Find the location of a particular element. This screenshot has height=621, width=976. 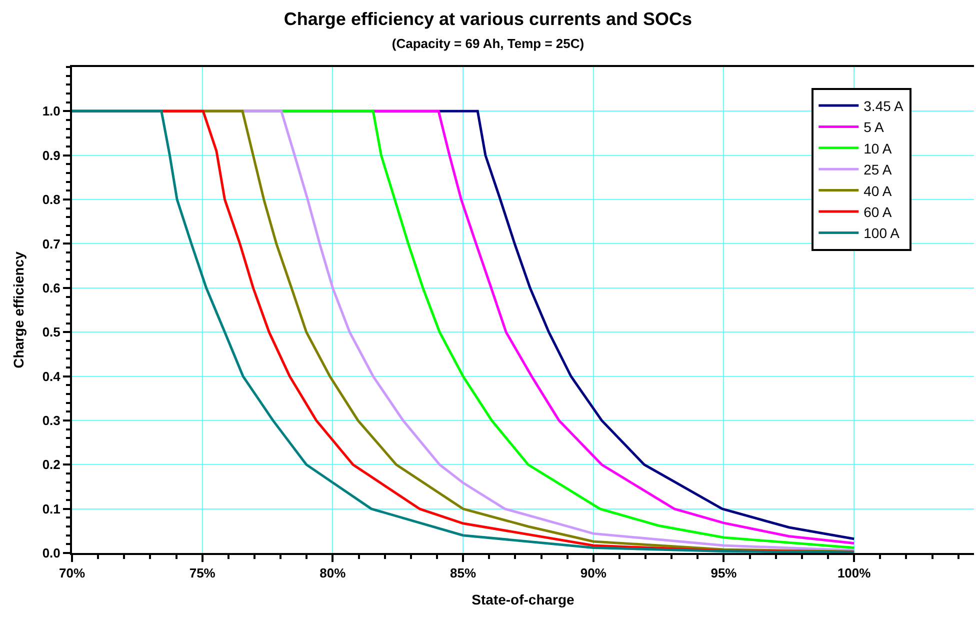

y-tick-label: 0.1 is located at coordinates (51, 508).